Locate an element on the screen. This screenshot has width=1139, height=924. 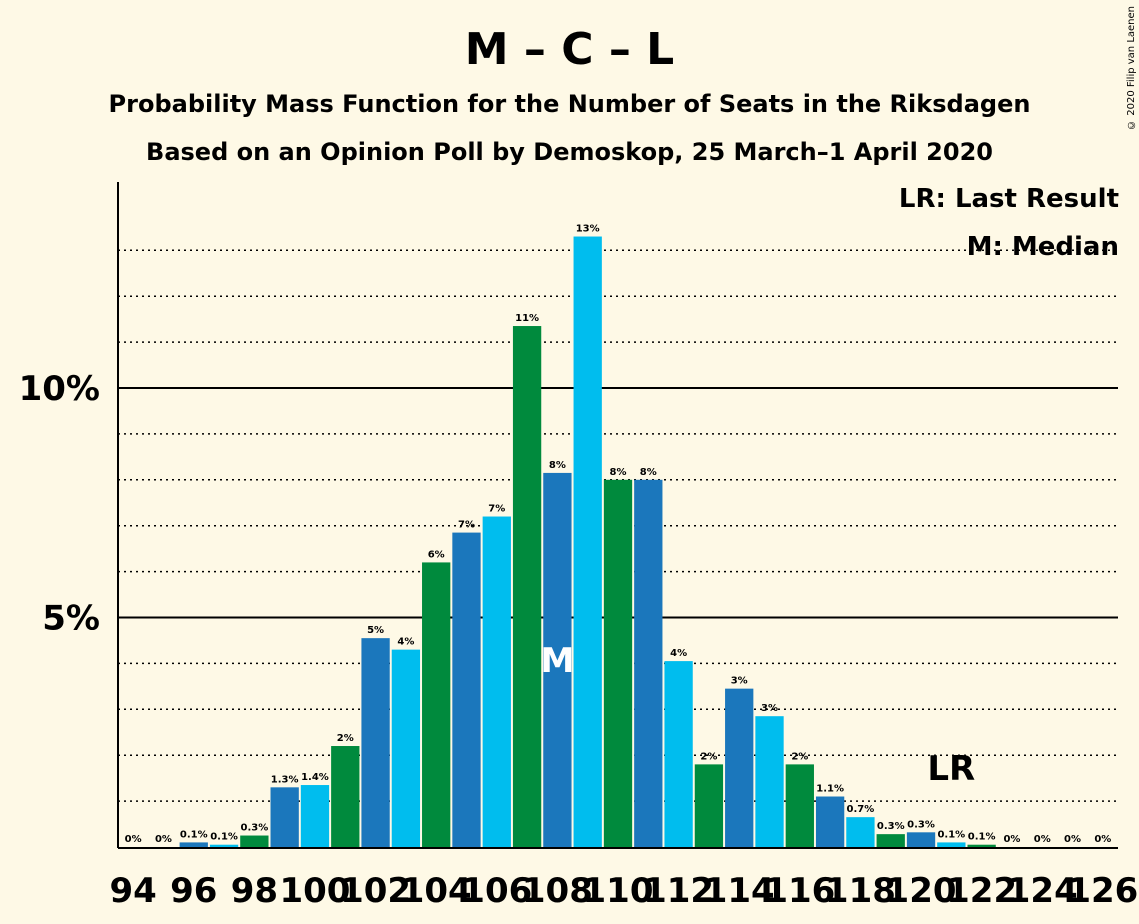
x-tick-label: 126 is located at coordinates (1102, 891).